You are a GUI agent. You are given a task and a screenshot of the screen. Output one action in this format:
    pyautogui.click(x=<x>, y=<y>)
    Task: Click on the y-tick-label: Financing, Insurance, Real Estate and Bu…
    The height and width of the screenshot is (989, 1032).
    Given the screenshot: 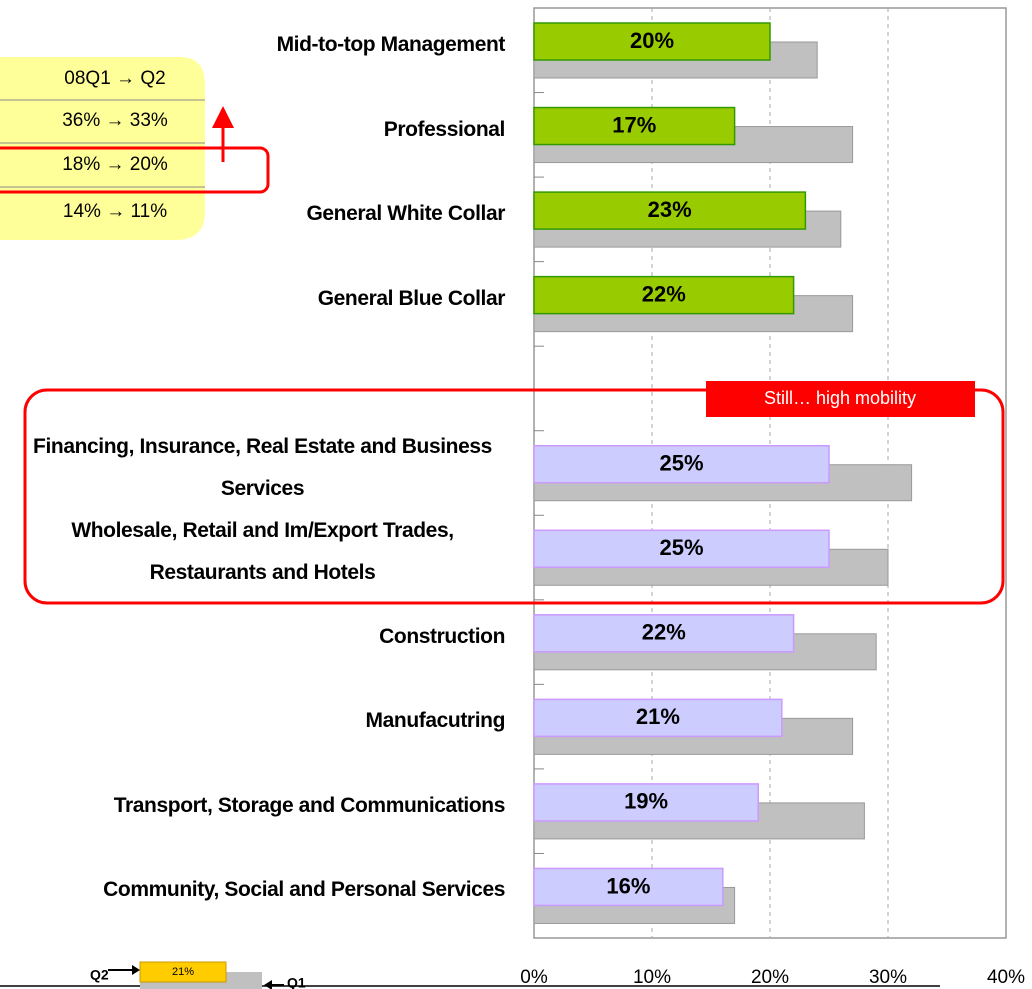 What is the action you would take?
    pyautogui.click(x=262, y=467)
    